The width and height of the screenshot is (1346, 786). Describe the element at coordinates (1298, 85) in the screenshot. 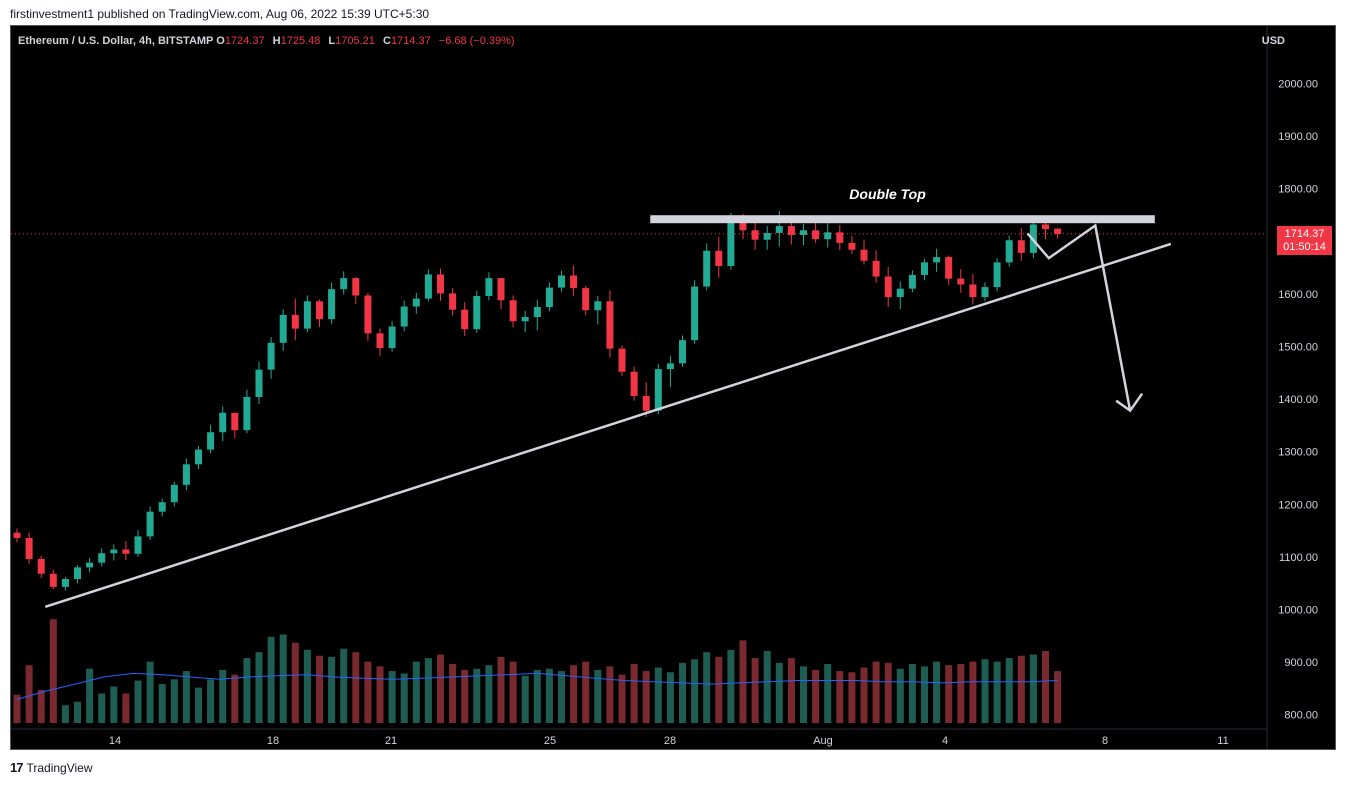

I see `price-tick-label: 2000.00` at that location.